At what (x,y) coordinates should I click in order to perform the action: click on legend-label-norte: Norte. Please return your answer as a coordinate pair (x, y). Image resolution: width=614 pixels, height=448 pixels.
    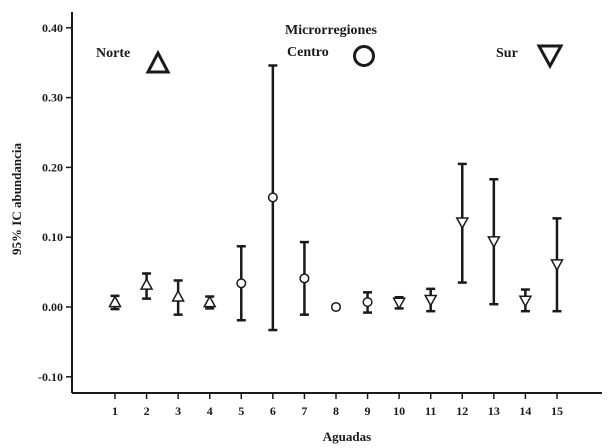
    Looking at the image, I should click on (113, 53).